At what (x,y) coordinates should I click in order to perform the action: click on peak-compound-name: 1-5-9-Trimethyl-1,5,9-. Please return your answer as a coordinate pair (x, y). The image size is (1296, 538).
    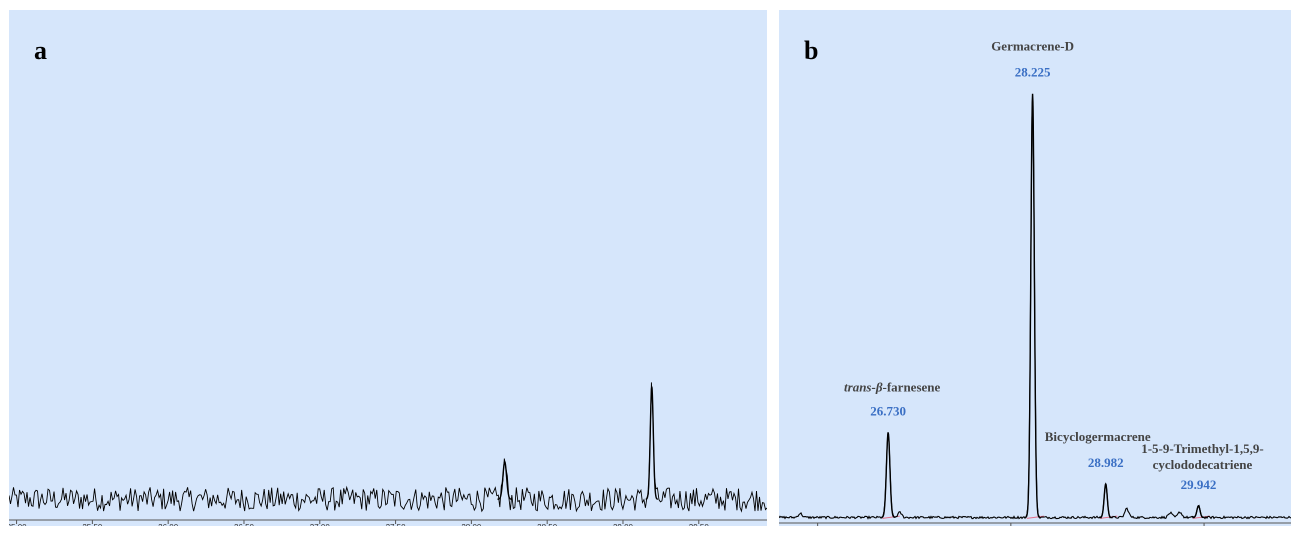
    Looking at the image, I should click on (1202, 448).